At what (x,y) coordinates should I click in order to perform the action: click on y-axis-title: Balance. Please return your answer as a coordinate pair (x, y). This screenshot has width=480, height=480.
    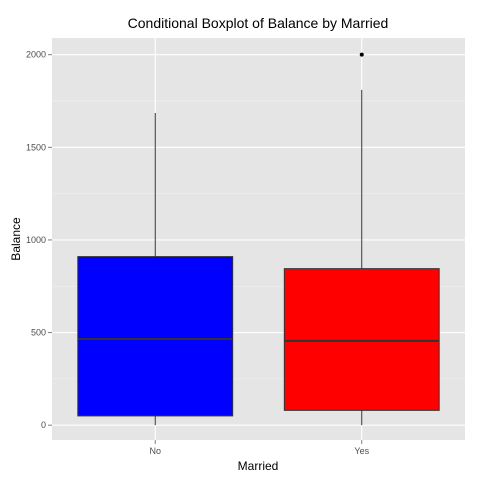
    Looking at the image, I should click on (16, 239).